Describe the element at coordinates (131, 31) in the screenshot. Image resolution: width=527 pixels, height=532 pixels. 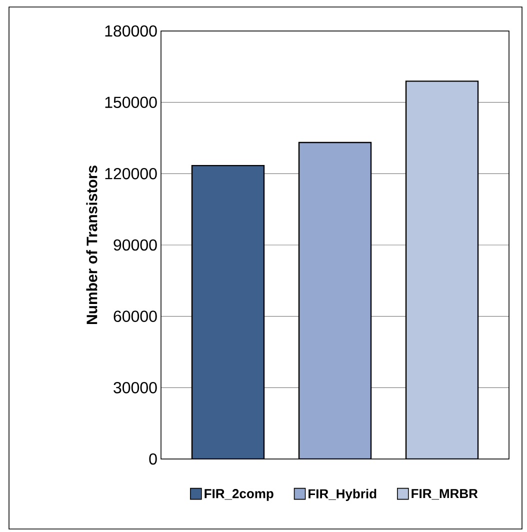
I see `y-tick-label: 180000` at that location.